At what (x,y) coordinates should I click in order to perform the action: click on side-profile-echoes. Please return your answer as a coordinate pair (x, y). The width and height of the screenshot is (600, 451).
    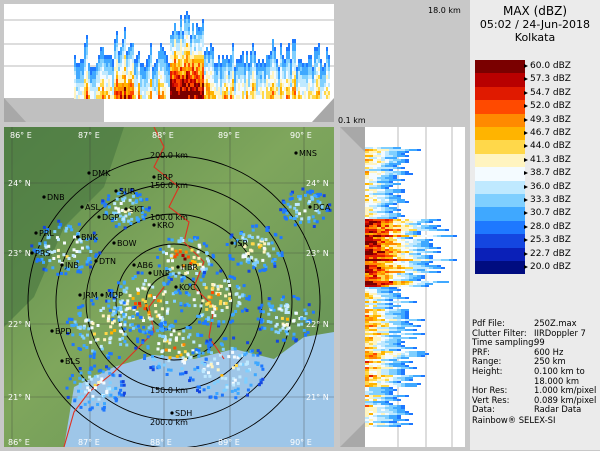
    Looking at the image, I should click on (411, 287).